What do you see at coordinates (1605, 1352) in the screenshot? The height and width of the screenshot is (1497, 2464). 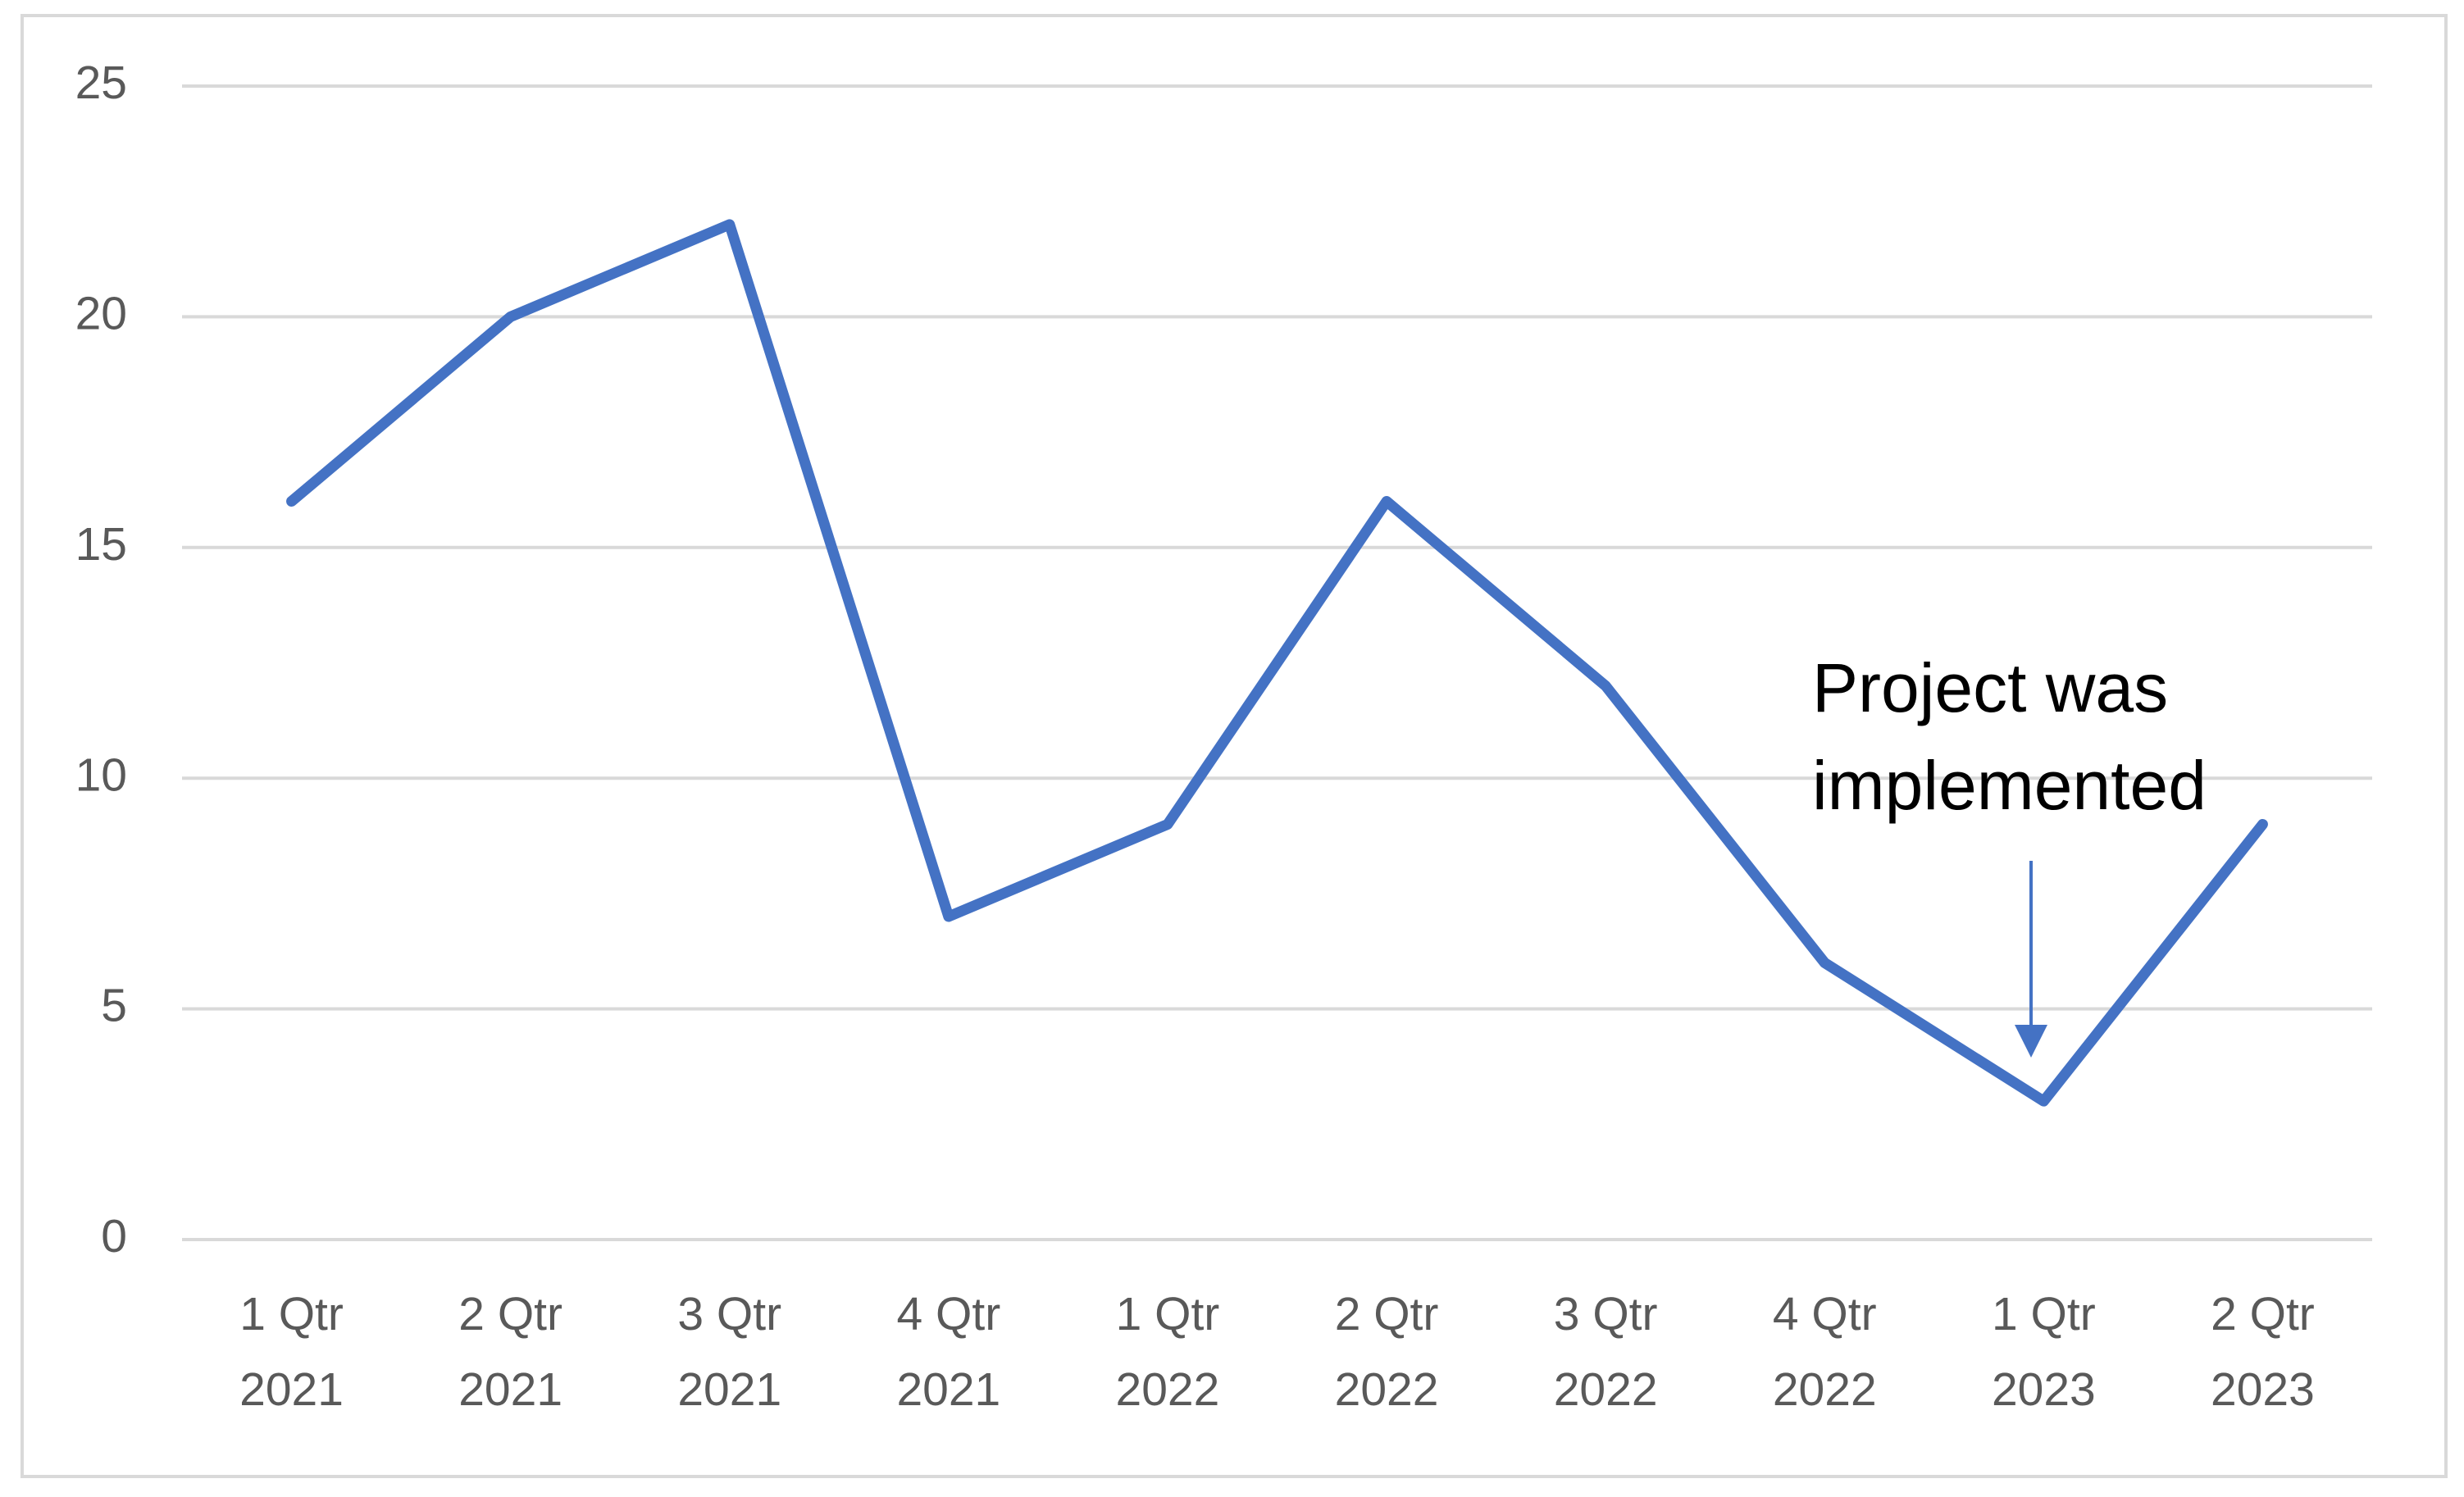 I see `x-tick-label: 3 Qtr 2022` at bounding box center [1605, 1352].